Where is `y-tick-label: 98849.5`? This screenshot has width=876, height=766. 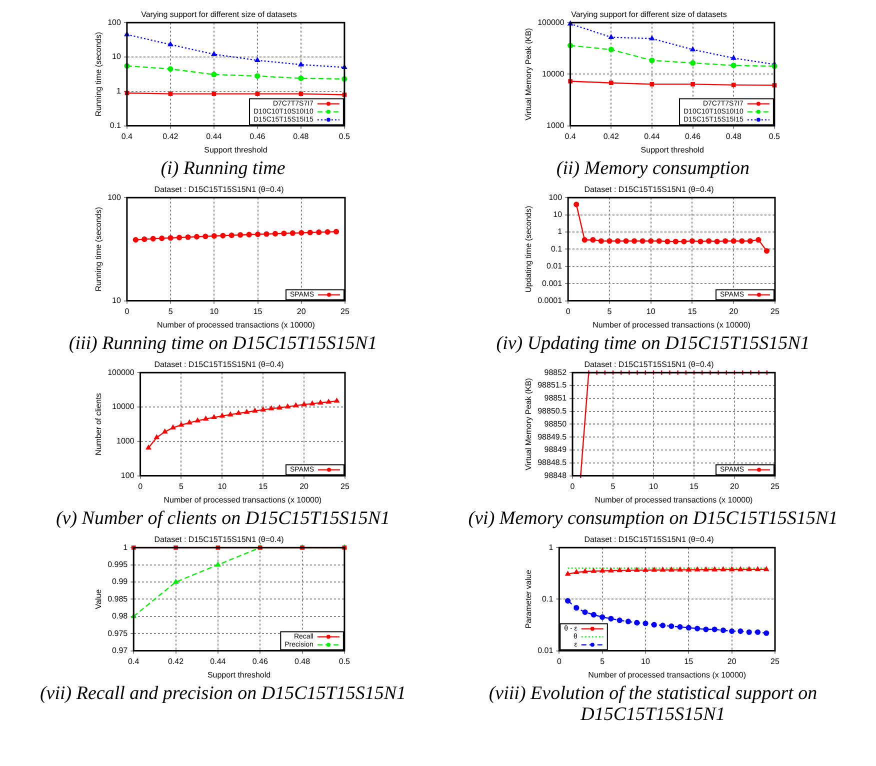 y-tick-label: 98849.5 is located at coordinates (553, 437).